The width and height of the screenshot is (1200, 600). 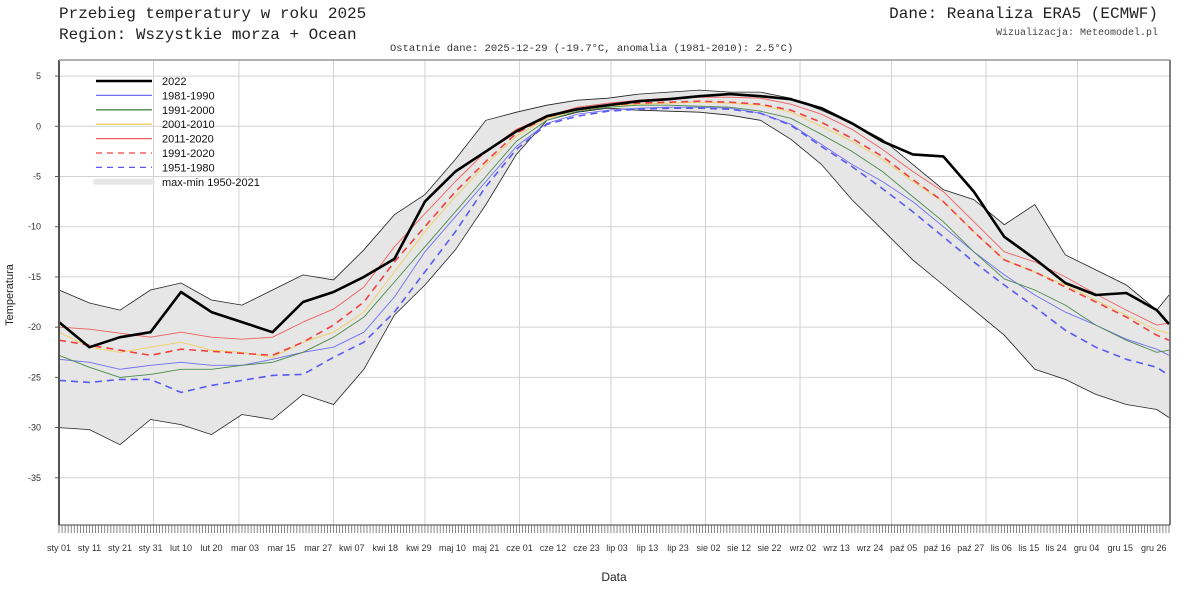 I want to click on legend-label: 1991-2020, so click(x=188, y=154).